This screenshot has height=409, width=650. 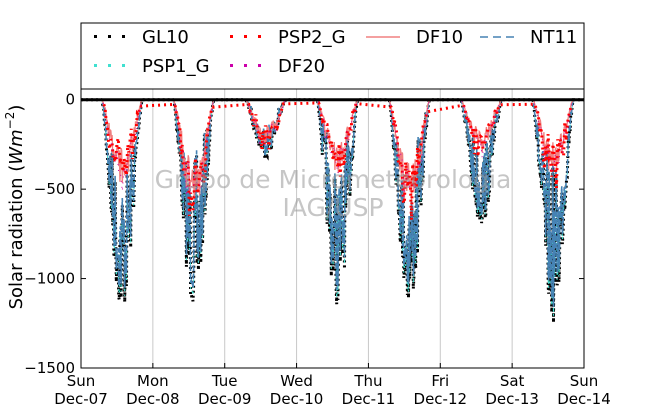 What do you see at coordinates (297, 399) in the screenshot?
I see `x-tick-date: Dec-10` at bounding box center [297, 399].